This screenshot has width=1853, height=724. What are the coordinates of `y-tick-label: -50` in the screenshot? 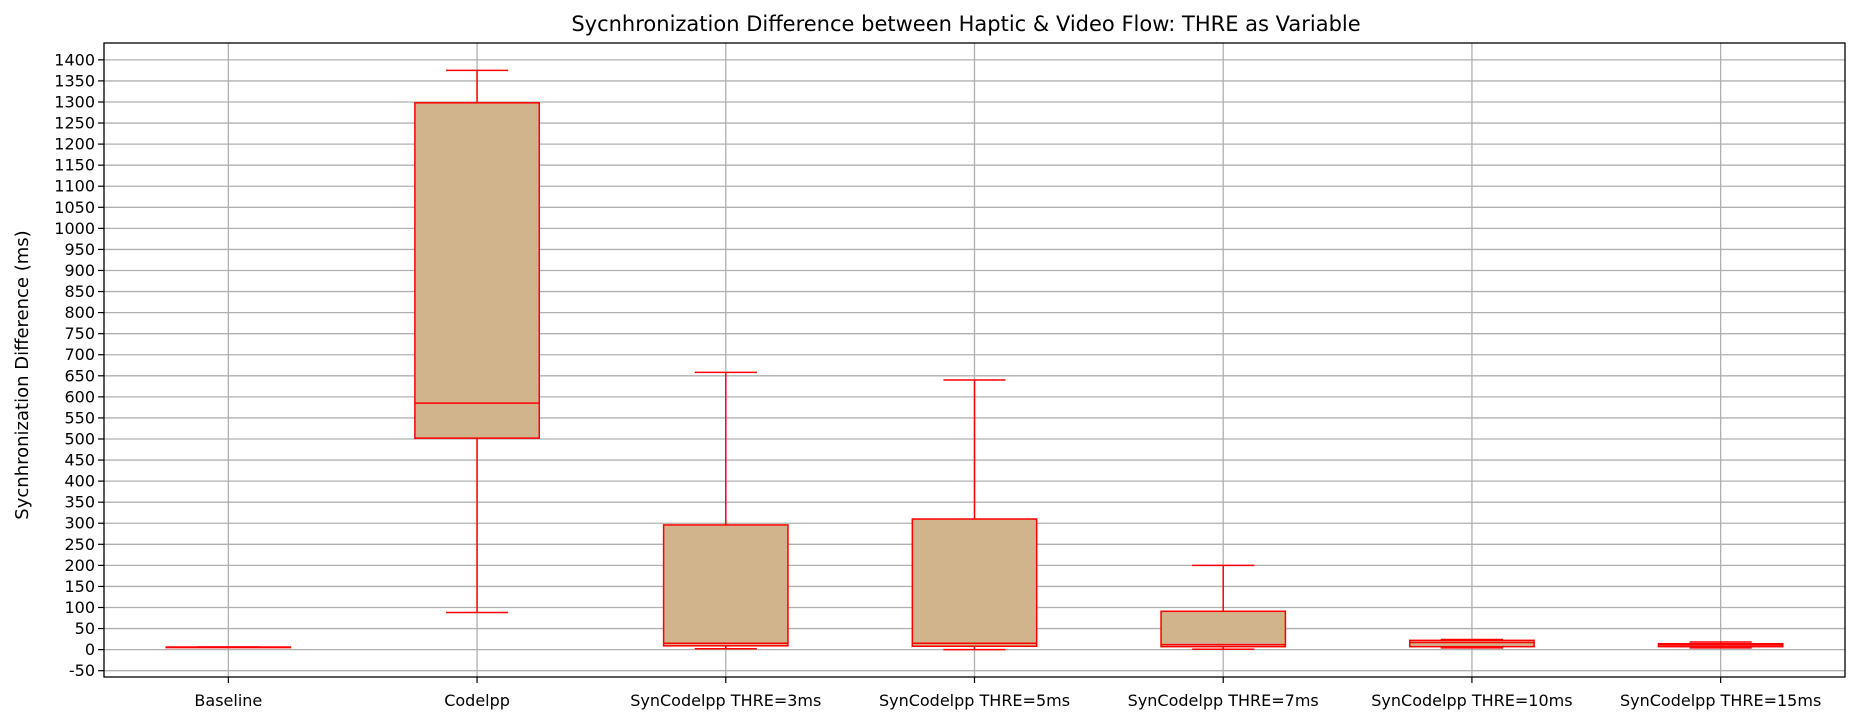 It's located at (82, 670).